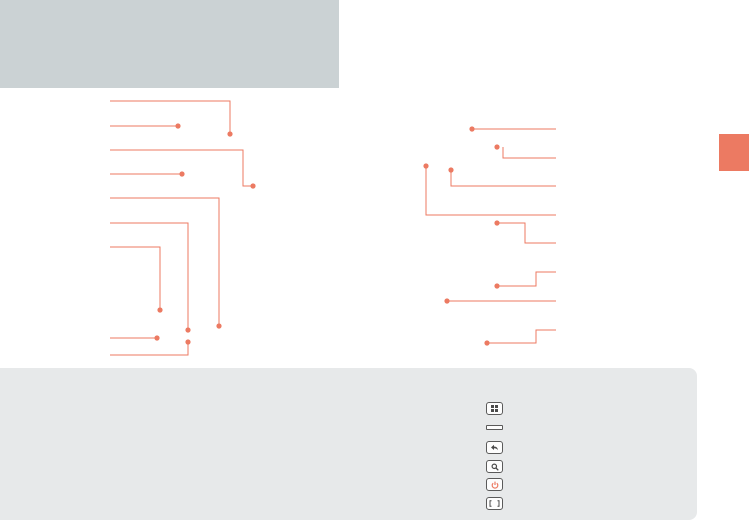  I want to click on back-arrow-icon, so click(494, 447).